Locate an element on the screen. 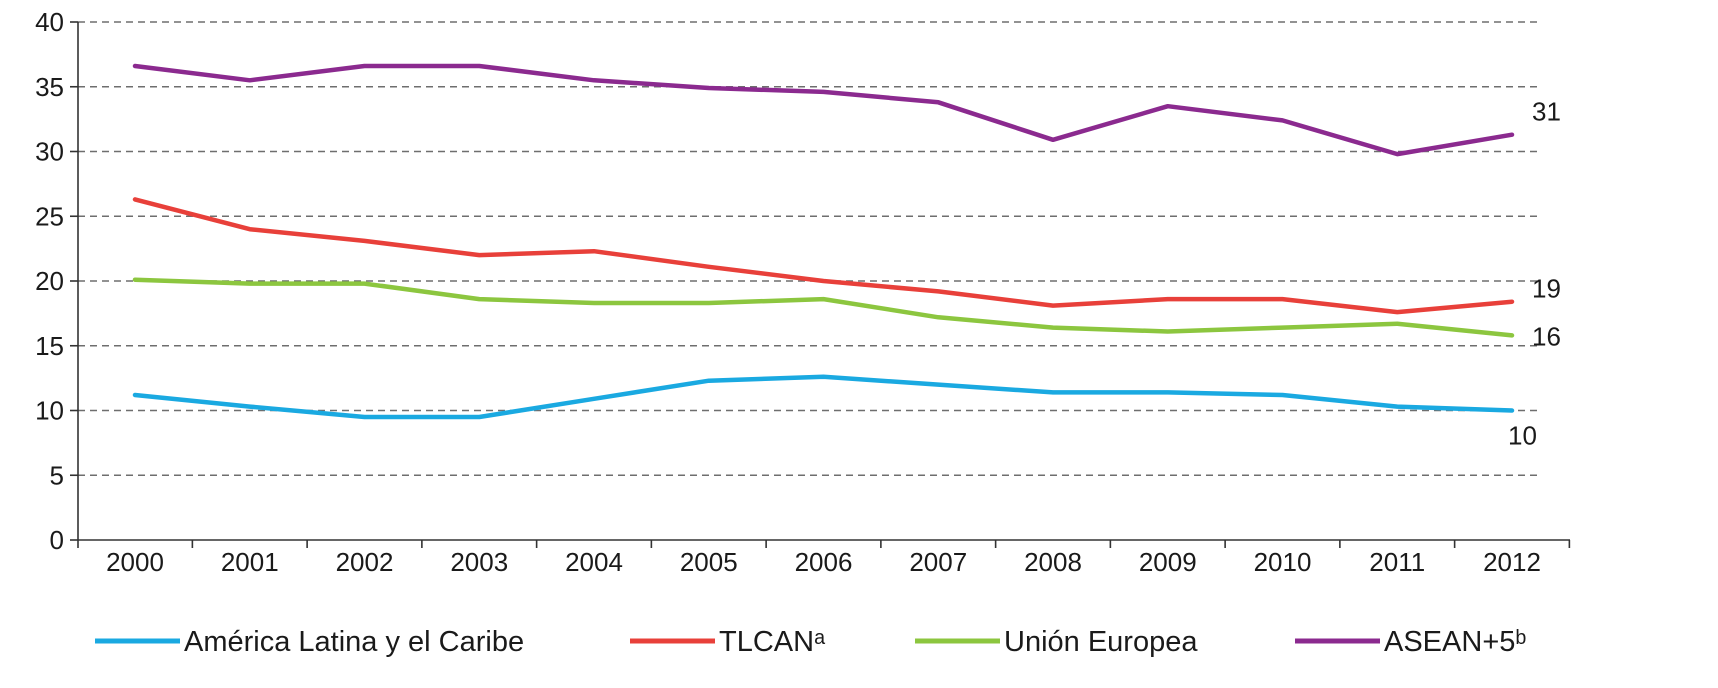 Image resolution: width=1718 pixels, height=688 pixels. y-tick-label: 0 is located at coordinates (57, 540).